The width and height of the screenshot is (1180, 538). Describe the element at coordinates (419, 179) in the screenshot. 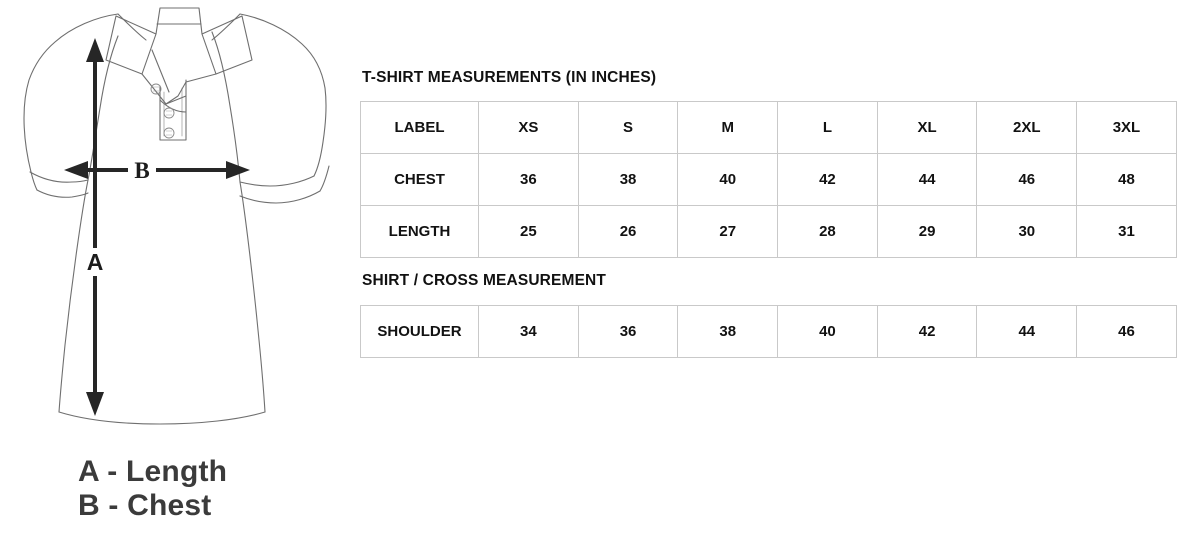

I see `row-label-chest: CHEST` at that location.